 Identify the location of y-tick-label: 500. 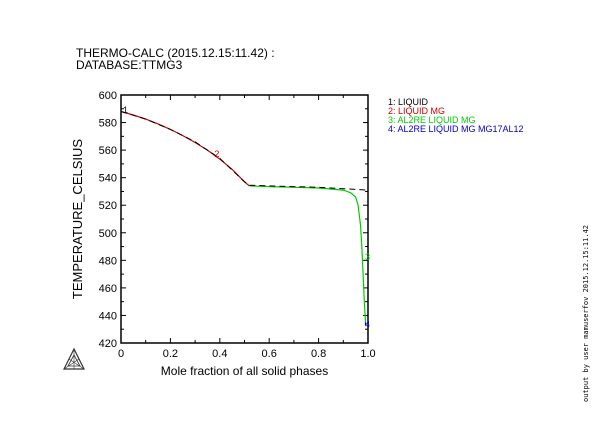
(108, 234).